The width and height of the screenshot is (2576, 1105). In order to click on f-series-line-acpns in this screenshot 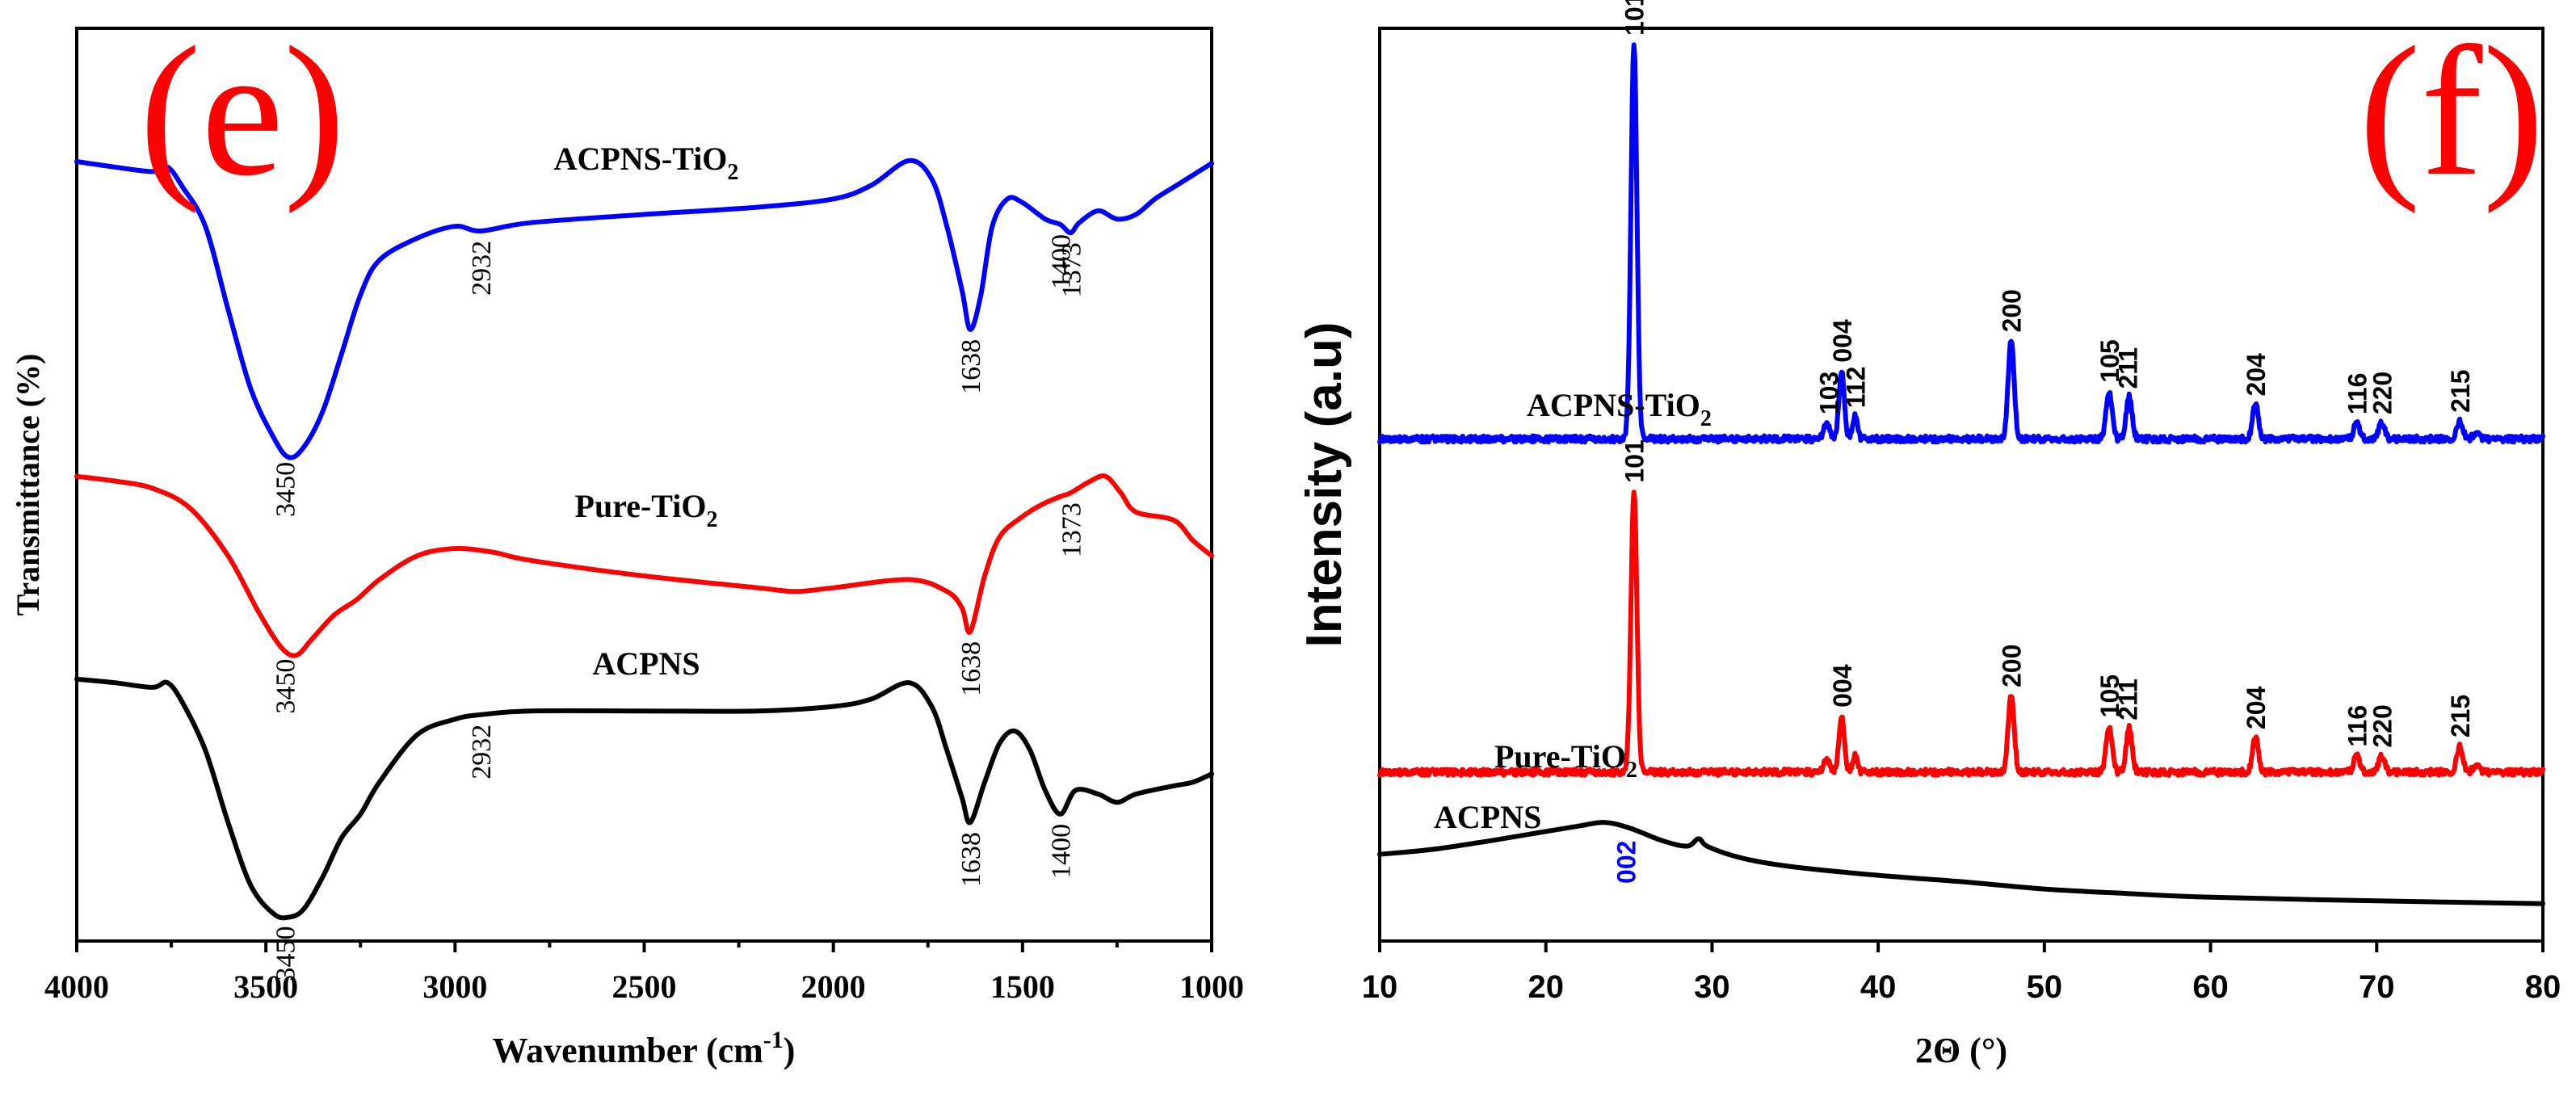, I will do `click(1961, 863)`.